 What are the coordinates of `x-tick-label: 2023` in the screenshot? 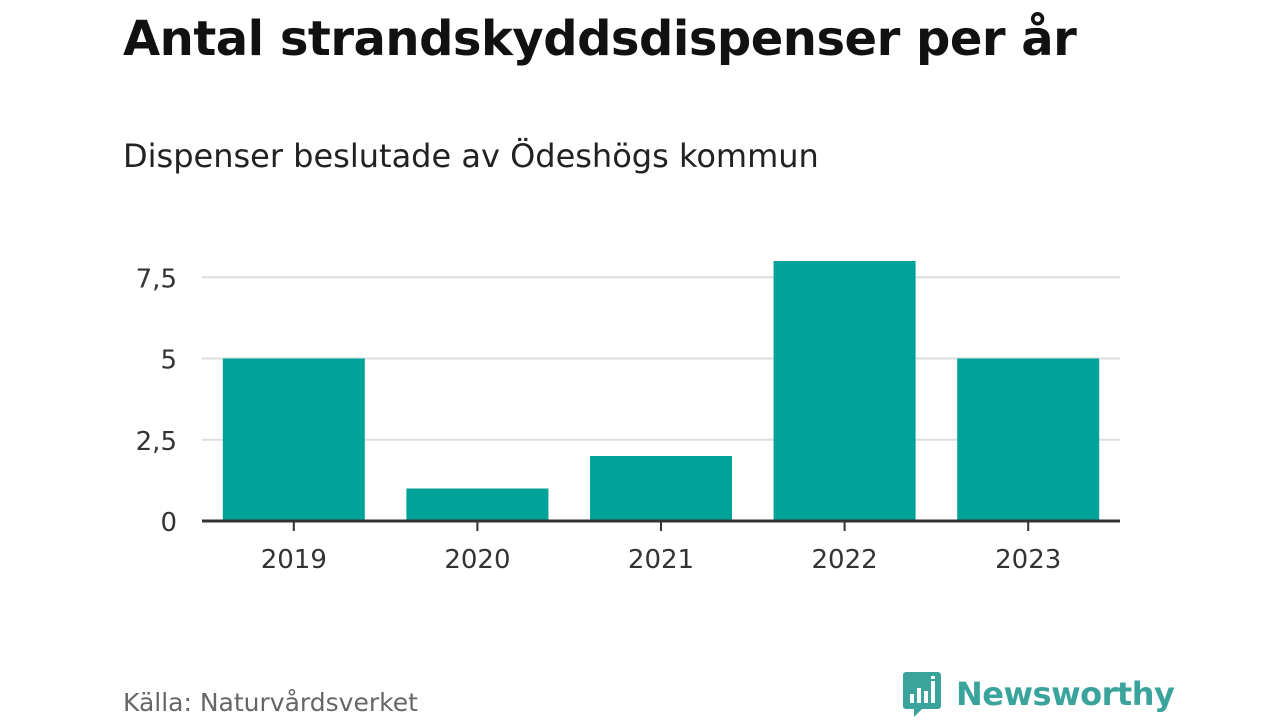 It's located at (1028, 560).